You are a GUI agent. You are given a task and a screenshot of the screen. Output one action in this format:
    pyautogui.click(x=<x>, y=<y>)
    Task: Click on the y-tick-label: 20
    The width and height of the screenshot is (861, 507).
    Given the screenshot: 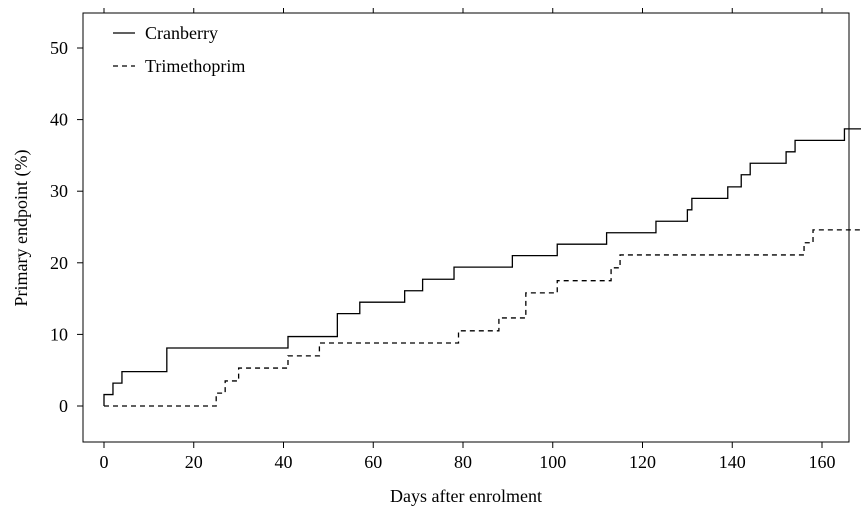 What is the action you would take?
    pyautogui.click(x=59, y=263)
    